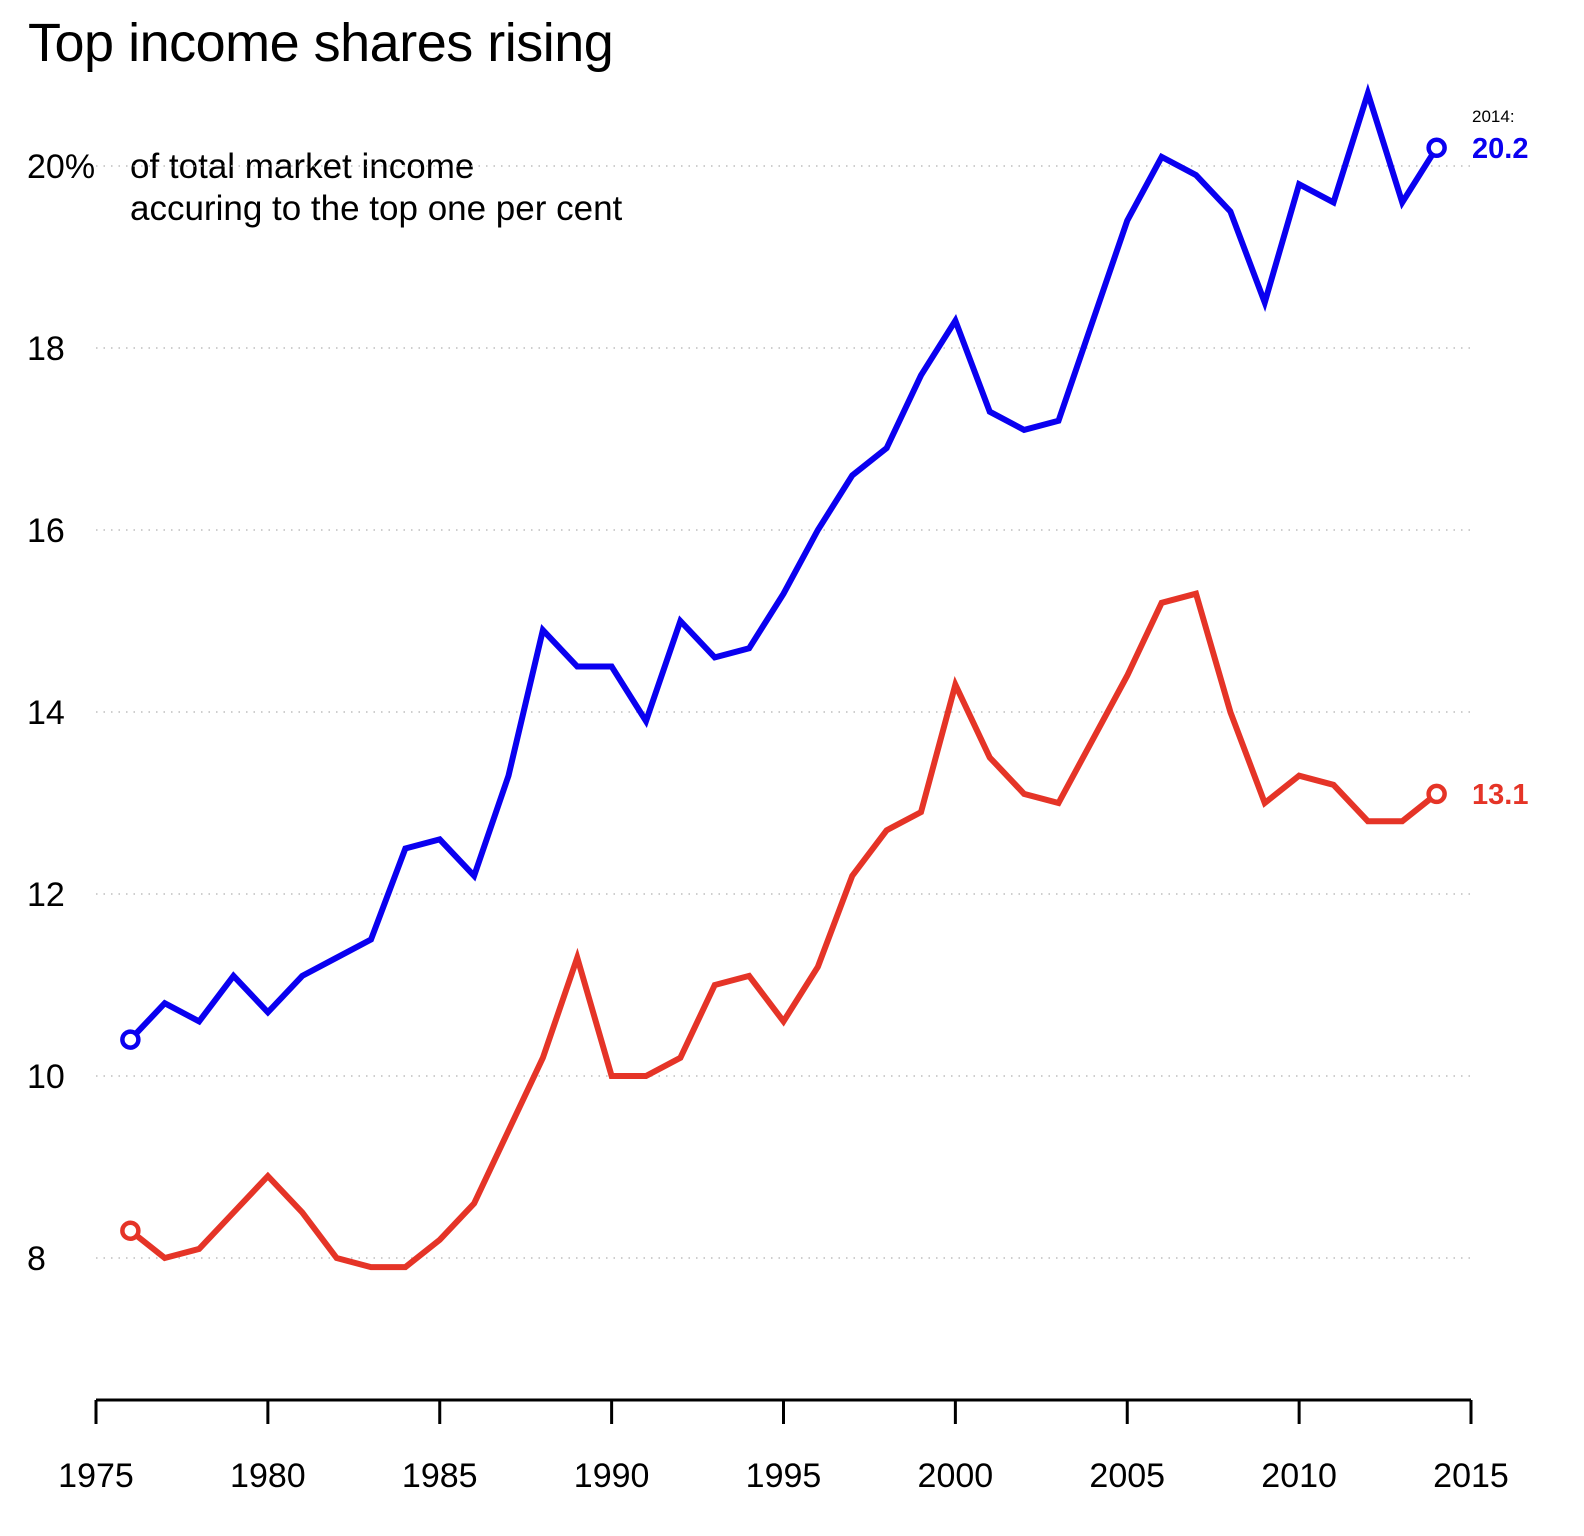  What do you see at coordinates (612, 1476) in the screenshot?
I see `x-tick-label-1990: 1990` at bounding box center [612, 1476].